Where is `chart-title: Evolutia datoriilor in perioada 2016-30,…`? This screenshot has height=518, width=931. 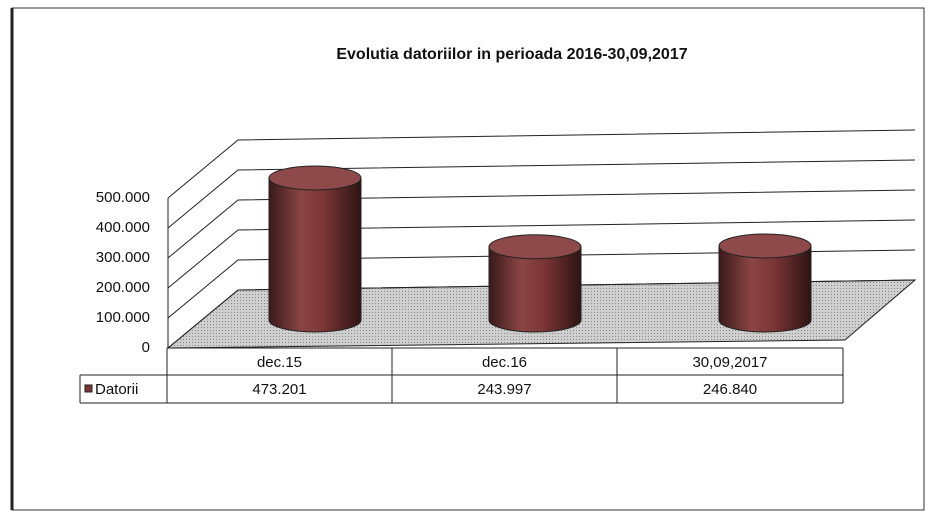 chart-title: Evolutia datoriilor in perioada 2016-30,… is located at coordinates (511, 54).